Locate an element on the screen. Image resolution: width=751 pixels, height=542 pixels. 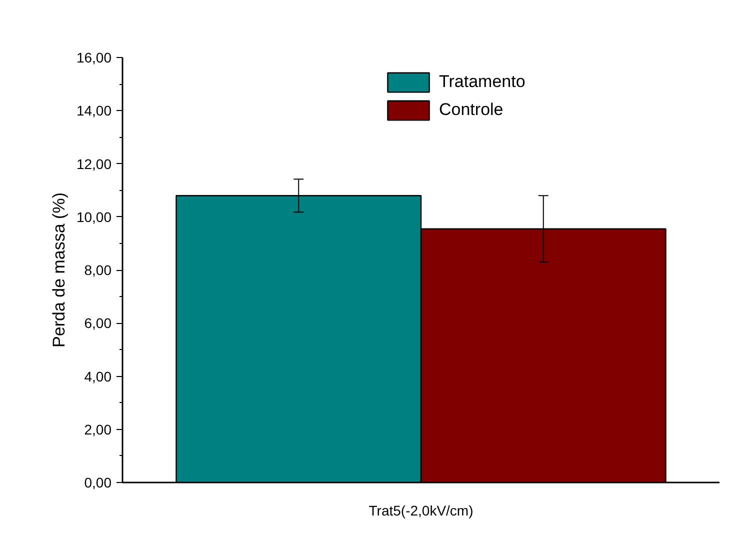
y-tick-label: 16,00 is located at coordinates (94, 58).